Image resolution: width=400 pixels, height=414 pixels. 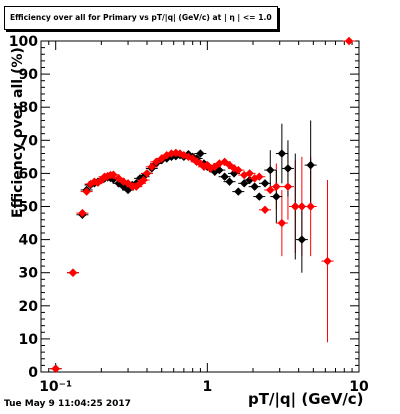 What do you see at coordinates (29, 75) in the screenshot?
I see `y-tick-label: 90` at bounding box center [29, 75].